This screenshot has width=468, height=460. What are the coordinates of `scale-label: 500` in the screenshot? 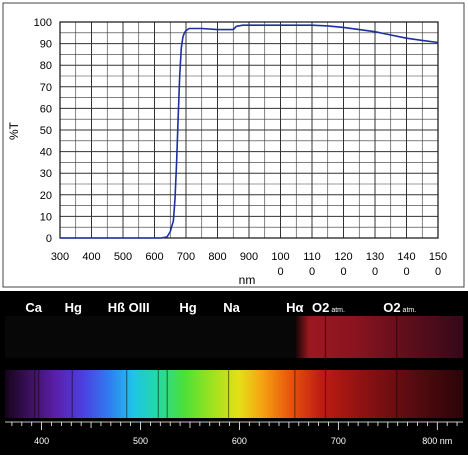 It's located at (140, 441).